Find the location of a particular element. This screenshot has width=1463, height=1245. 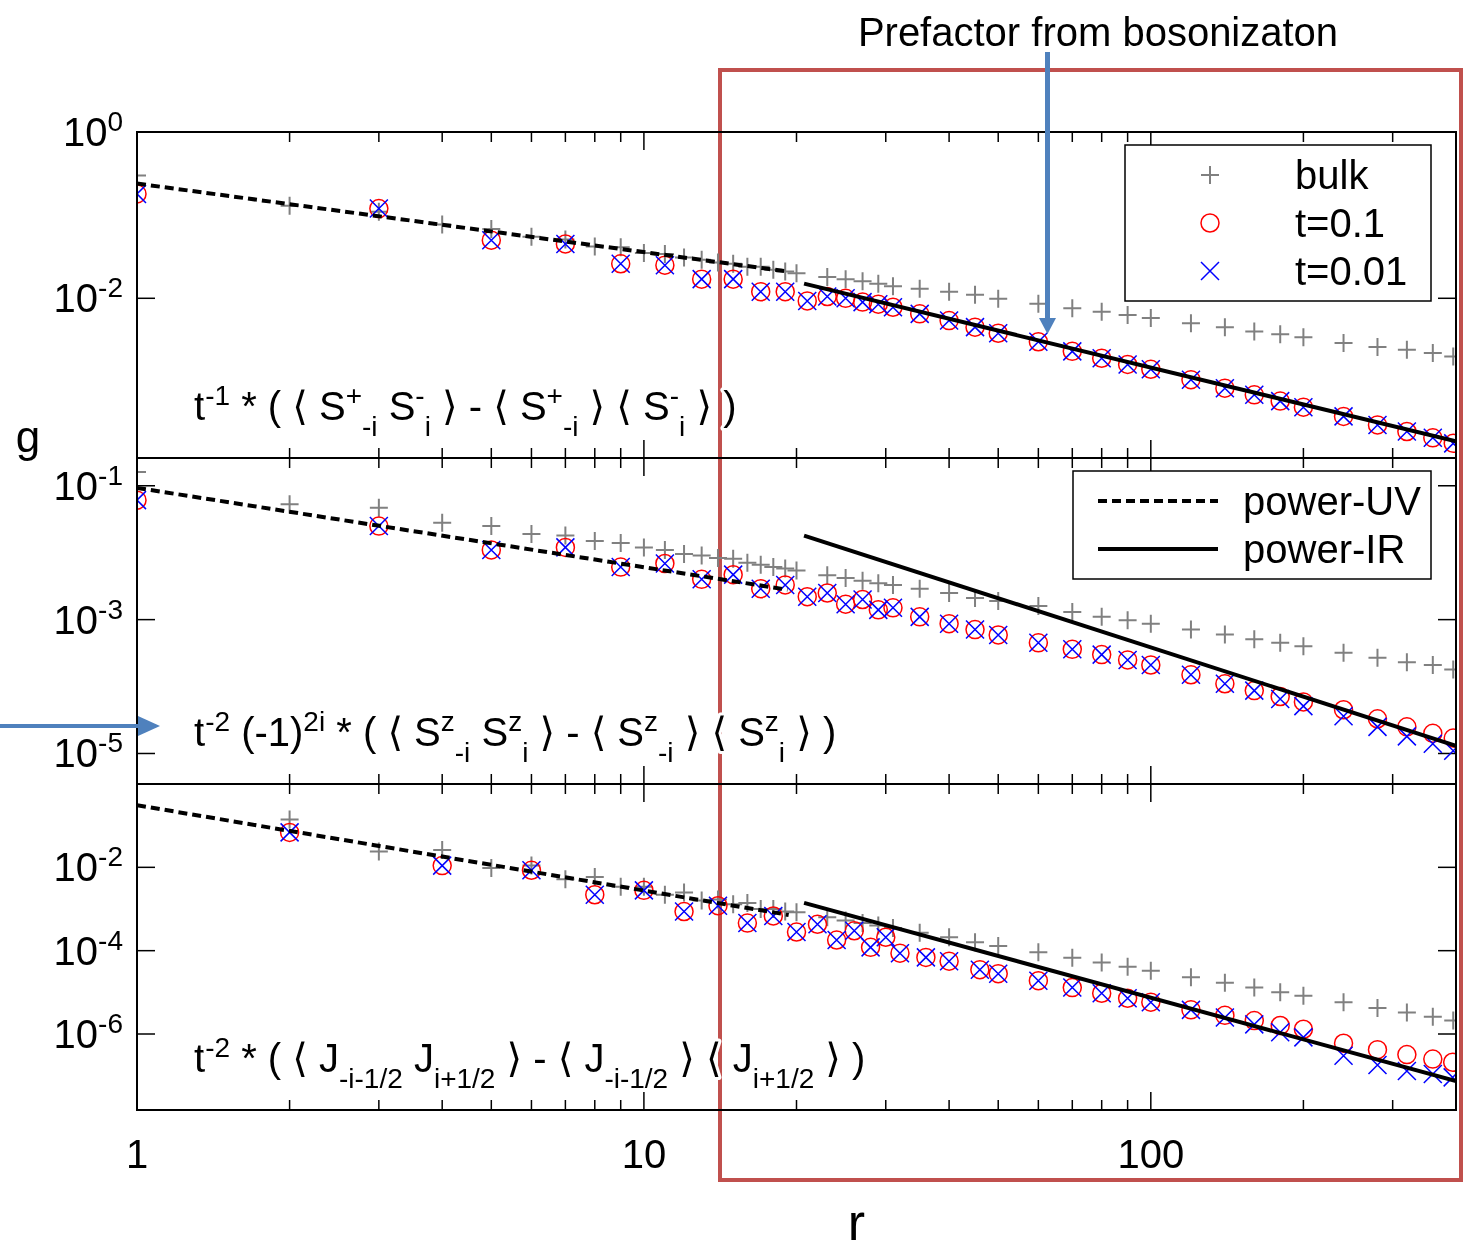

y-tick-label: 10$^{-5}$ is located at coordinates (88, 751).